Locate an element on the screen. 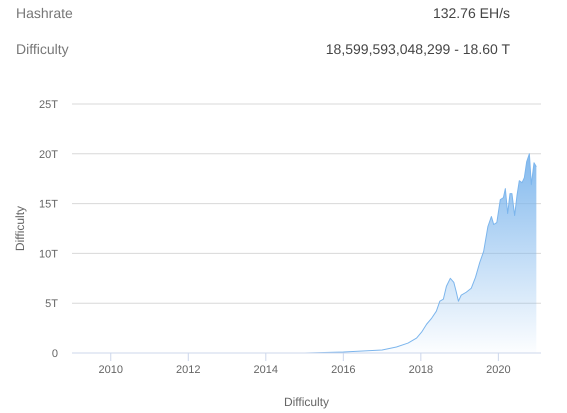 This screenshot has width=567, height=413. x-tick-label: 2016 is located at coordinates (343, 370).